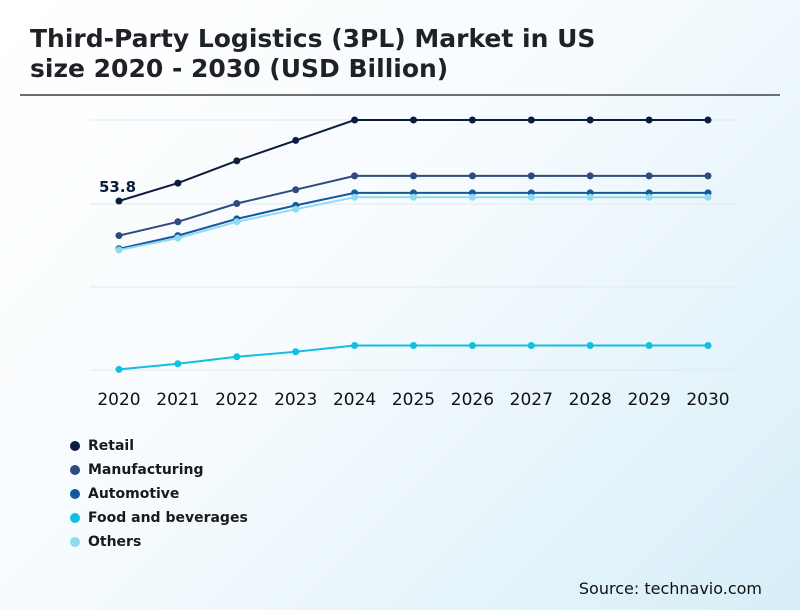 The image size is (800, 610). What do you see at coordinates (239, 68) in the screenshot?
I see `chart-title-line-2: size 2020 - 2030 (USD Billion)` at bounding box center [239, 68].